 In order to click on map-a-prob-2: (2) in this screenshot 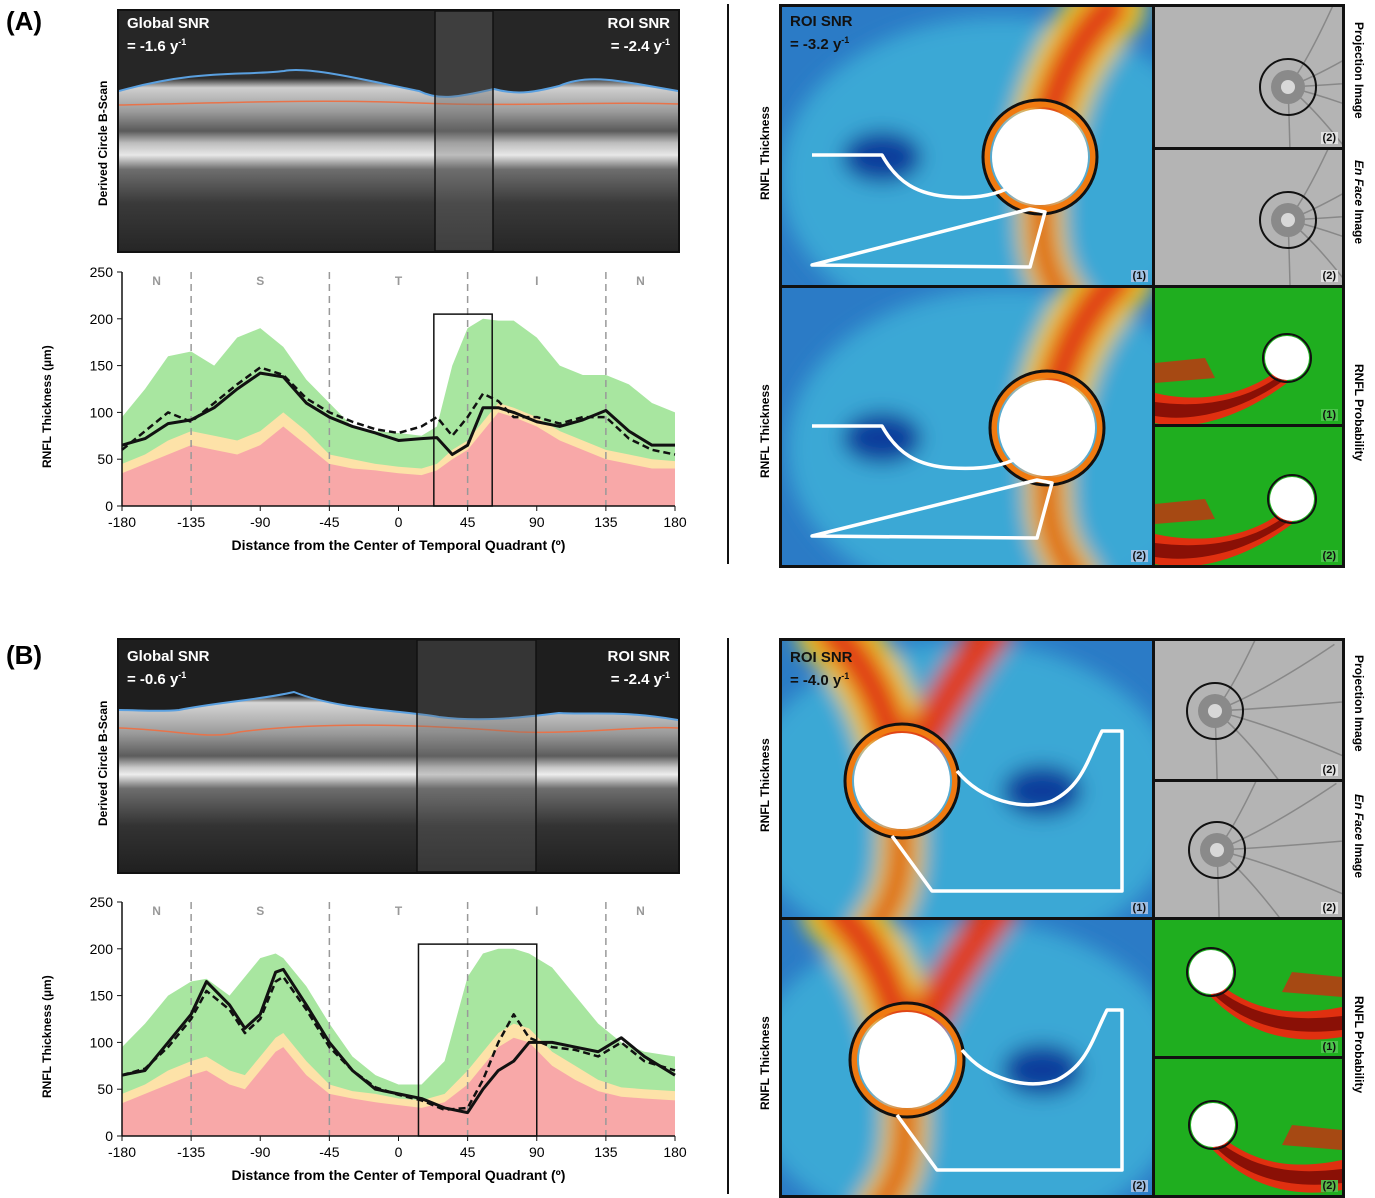, I will do `click(1248, 496)`.